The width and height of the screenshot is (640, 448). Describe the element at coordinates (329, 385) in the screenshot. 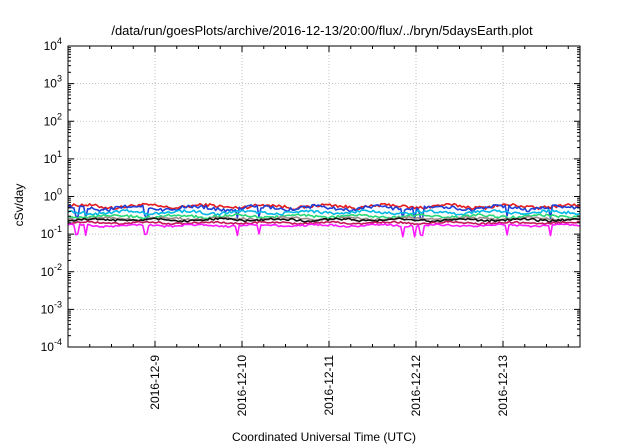

I see `x-tick-label: 2016-12-11` at that location.